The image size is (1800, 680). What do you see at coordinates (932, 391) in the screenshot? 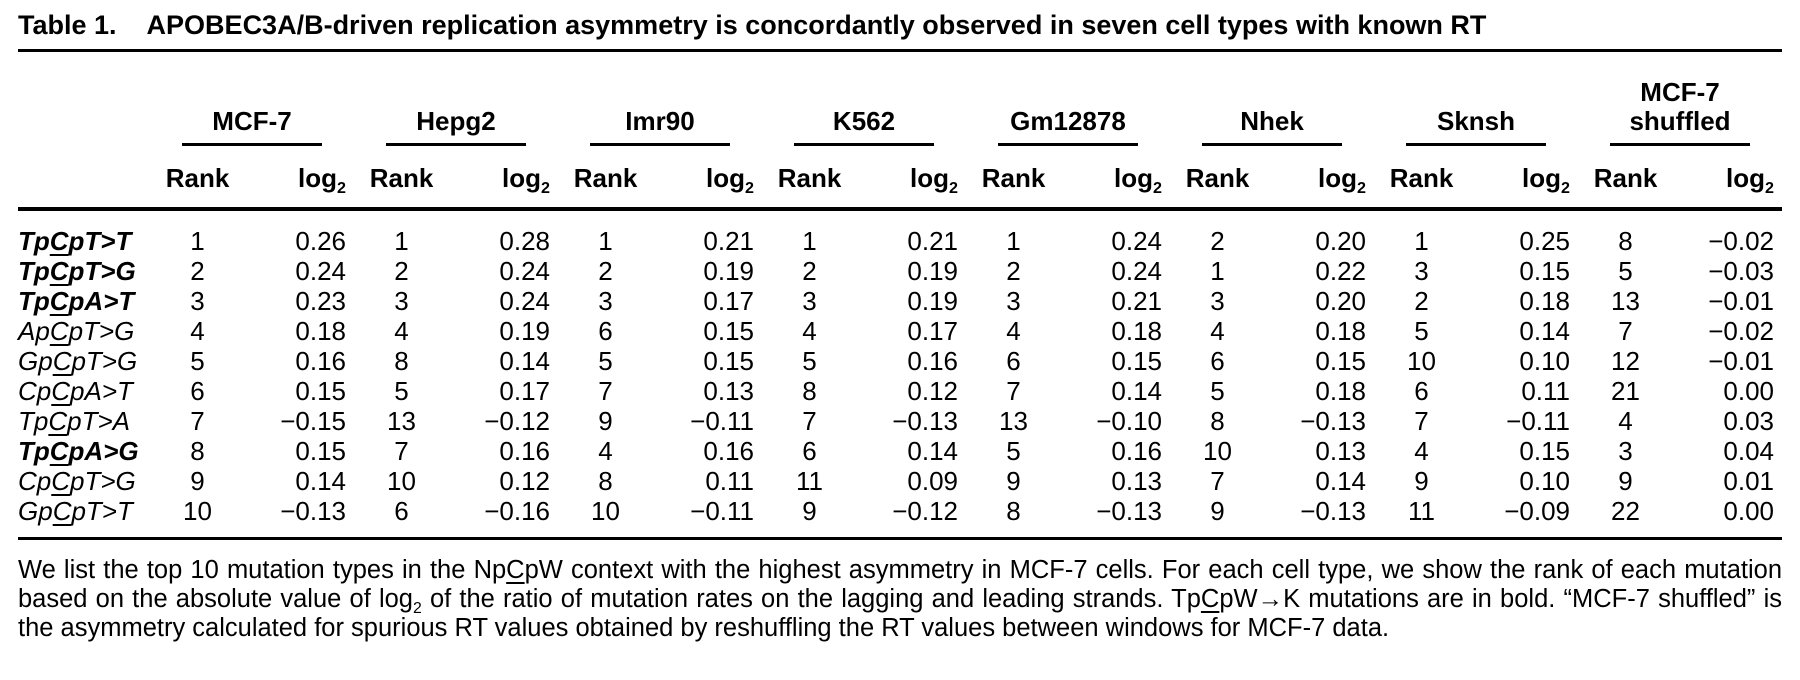
I see `log2-cell: 0.12` at bounding box center [932, 391].